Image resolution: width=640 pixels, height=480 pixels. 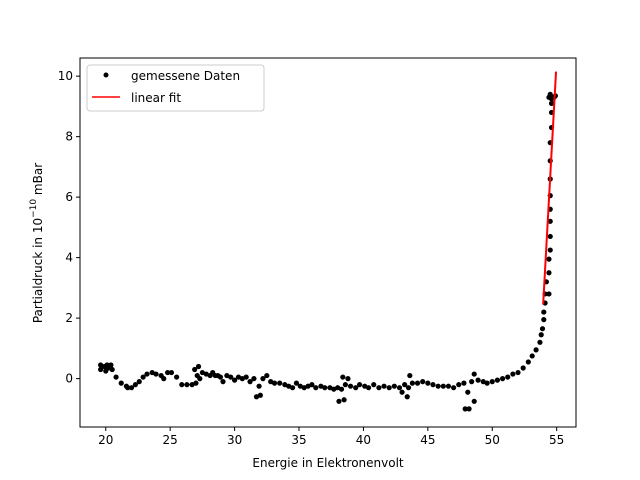 What do you see at coordinates (556, 440) in the screenshot?
I see `x-tick-label: 55` at bounding box center [556, 440].